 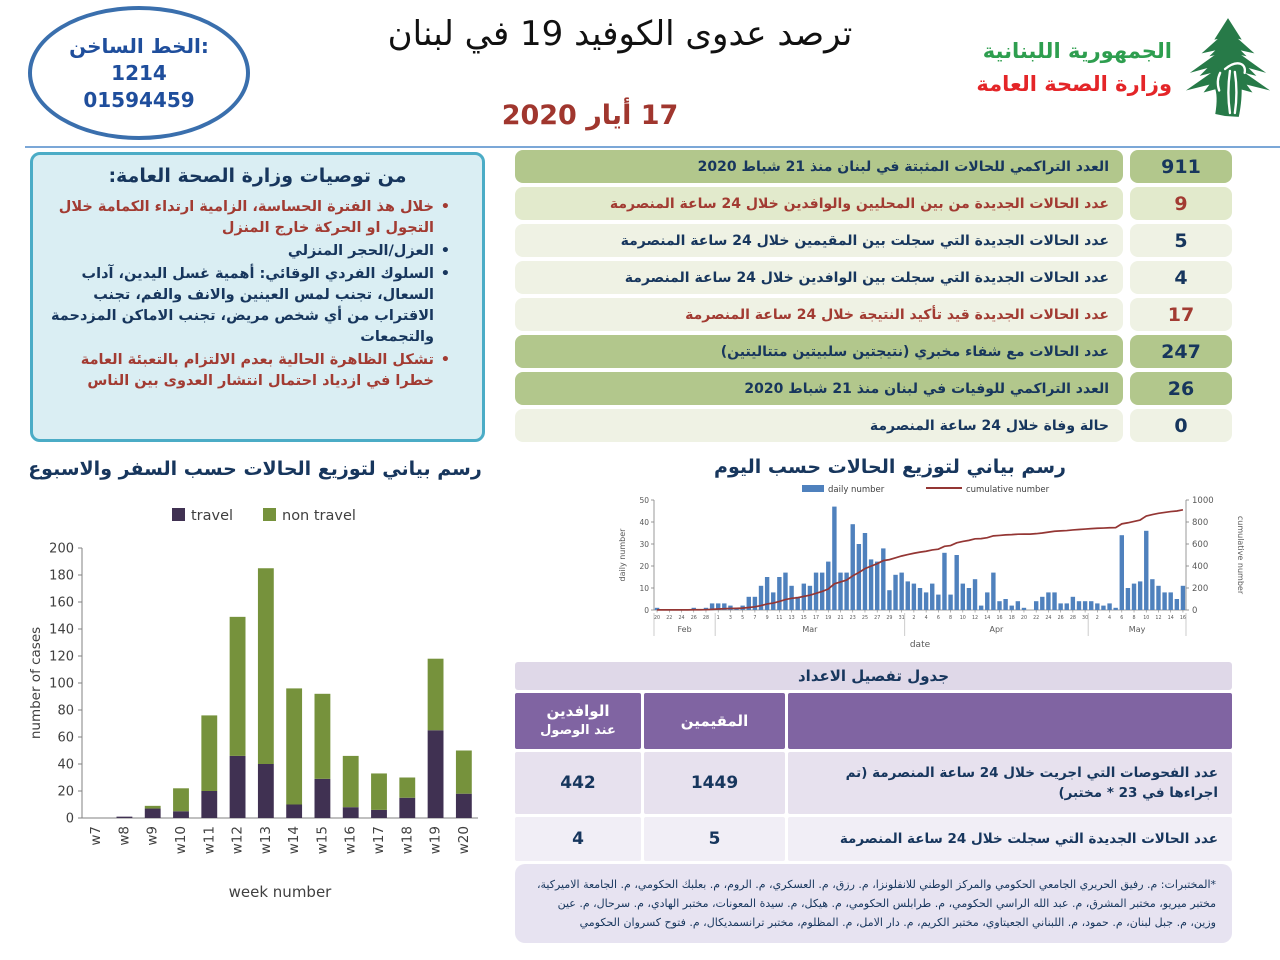 I want to click on svg-text: Apr, so click(x=997, y=629).